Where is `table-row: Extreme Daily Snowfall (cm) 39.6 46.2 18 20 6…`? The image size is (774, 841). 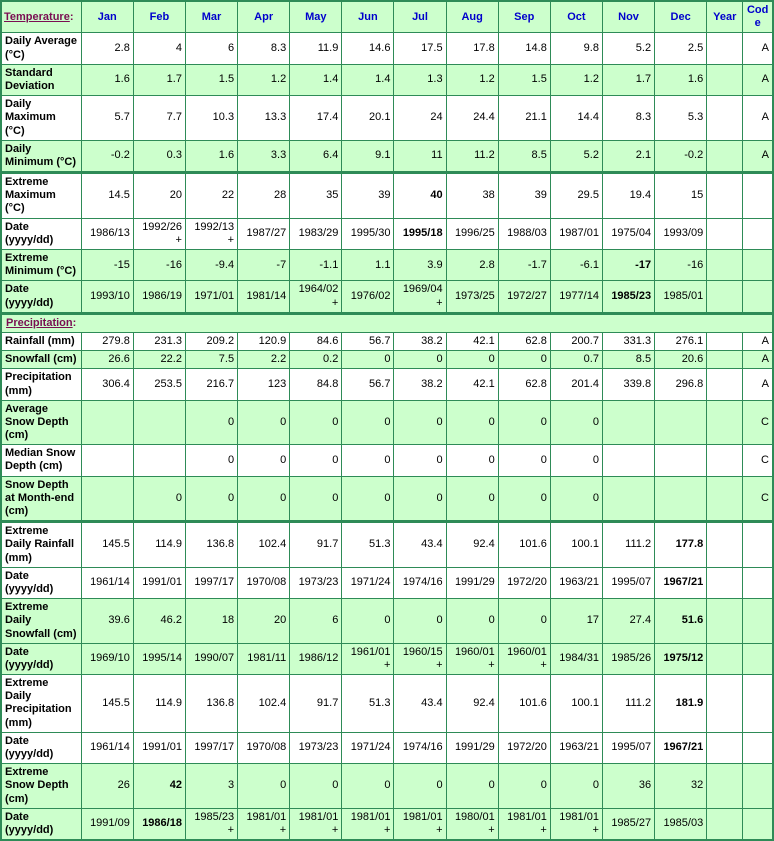 table-row: Extreme Daily Snowfall (cm) 39.6 46.2 18 20 6… is located at coordinates (387, 621).